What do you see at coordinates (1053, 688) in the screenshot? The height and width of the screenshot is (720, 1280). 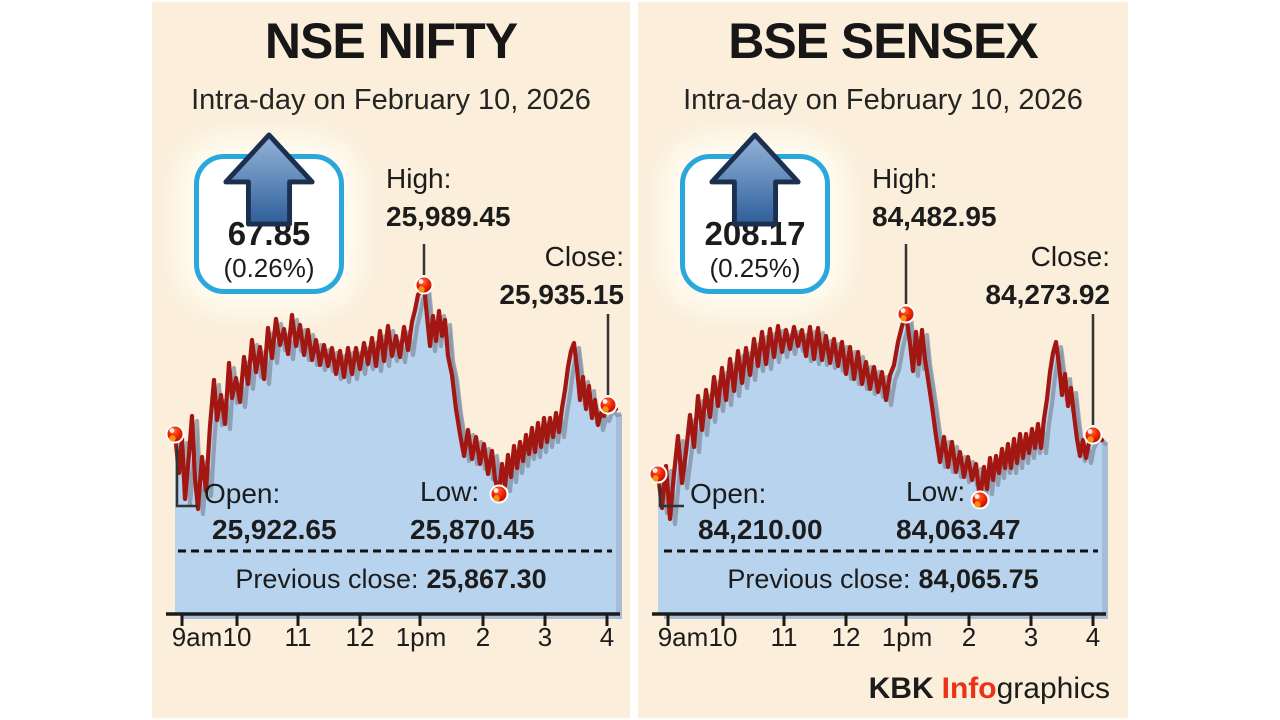 I see `credit-graphics: graphics` at bounding box center [1053, 688].